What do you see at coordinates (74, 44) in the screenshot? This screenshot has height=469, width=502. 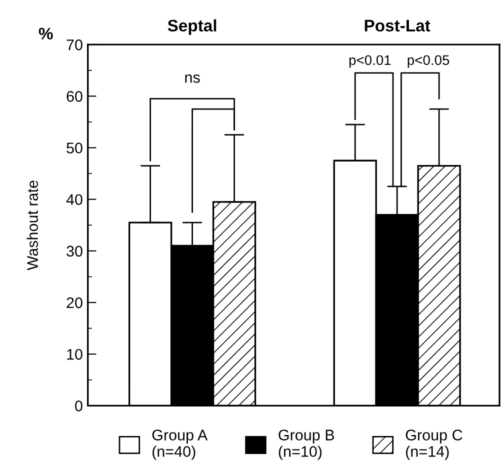 I see `y-tick-label: 70` at bounding box center [74, 44].